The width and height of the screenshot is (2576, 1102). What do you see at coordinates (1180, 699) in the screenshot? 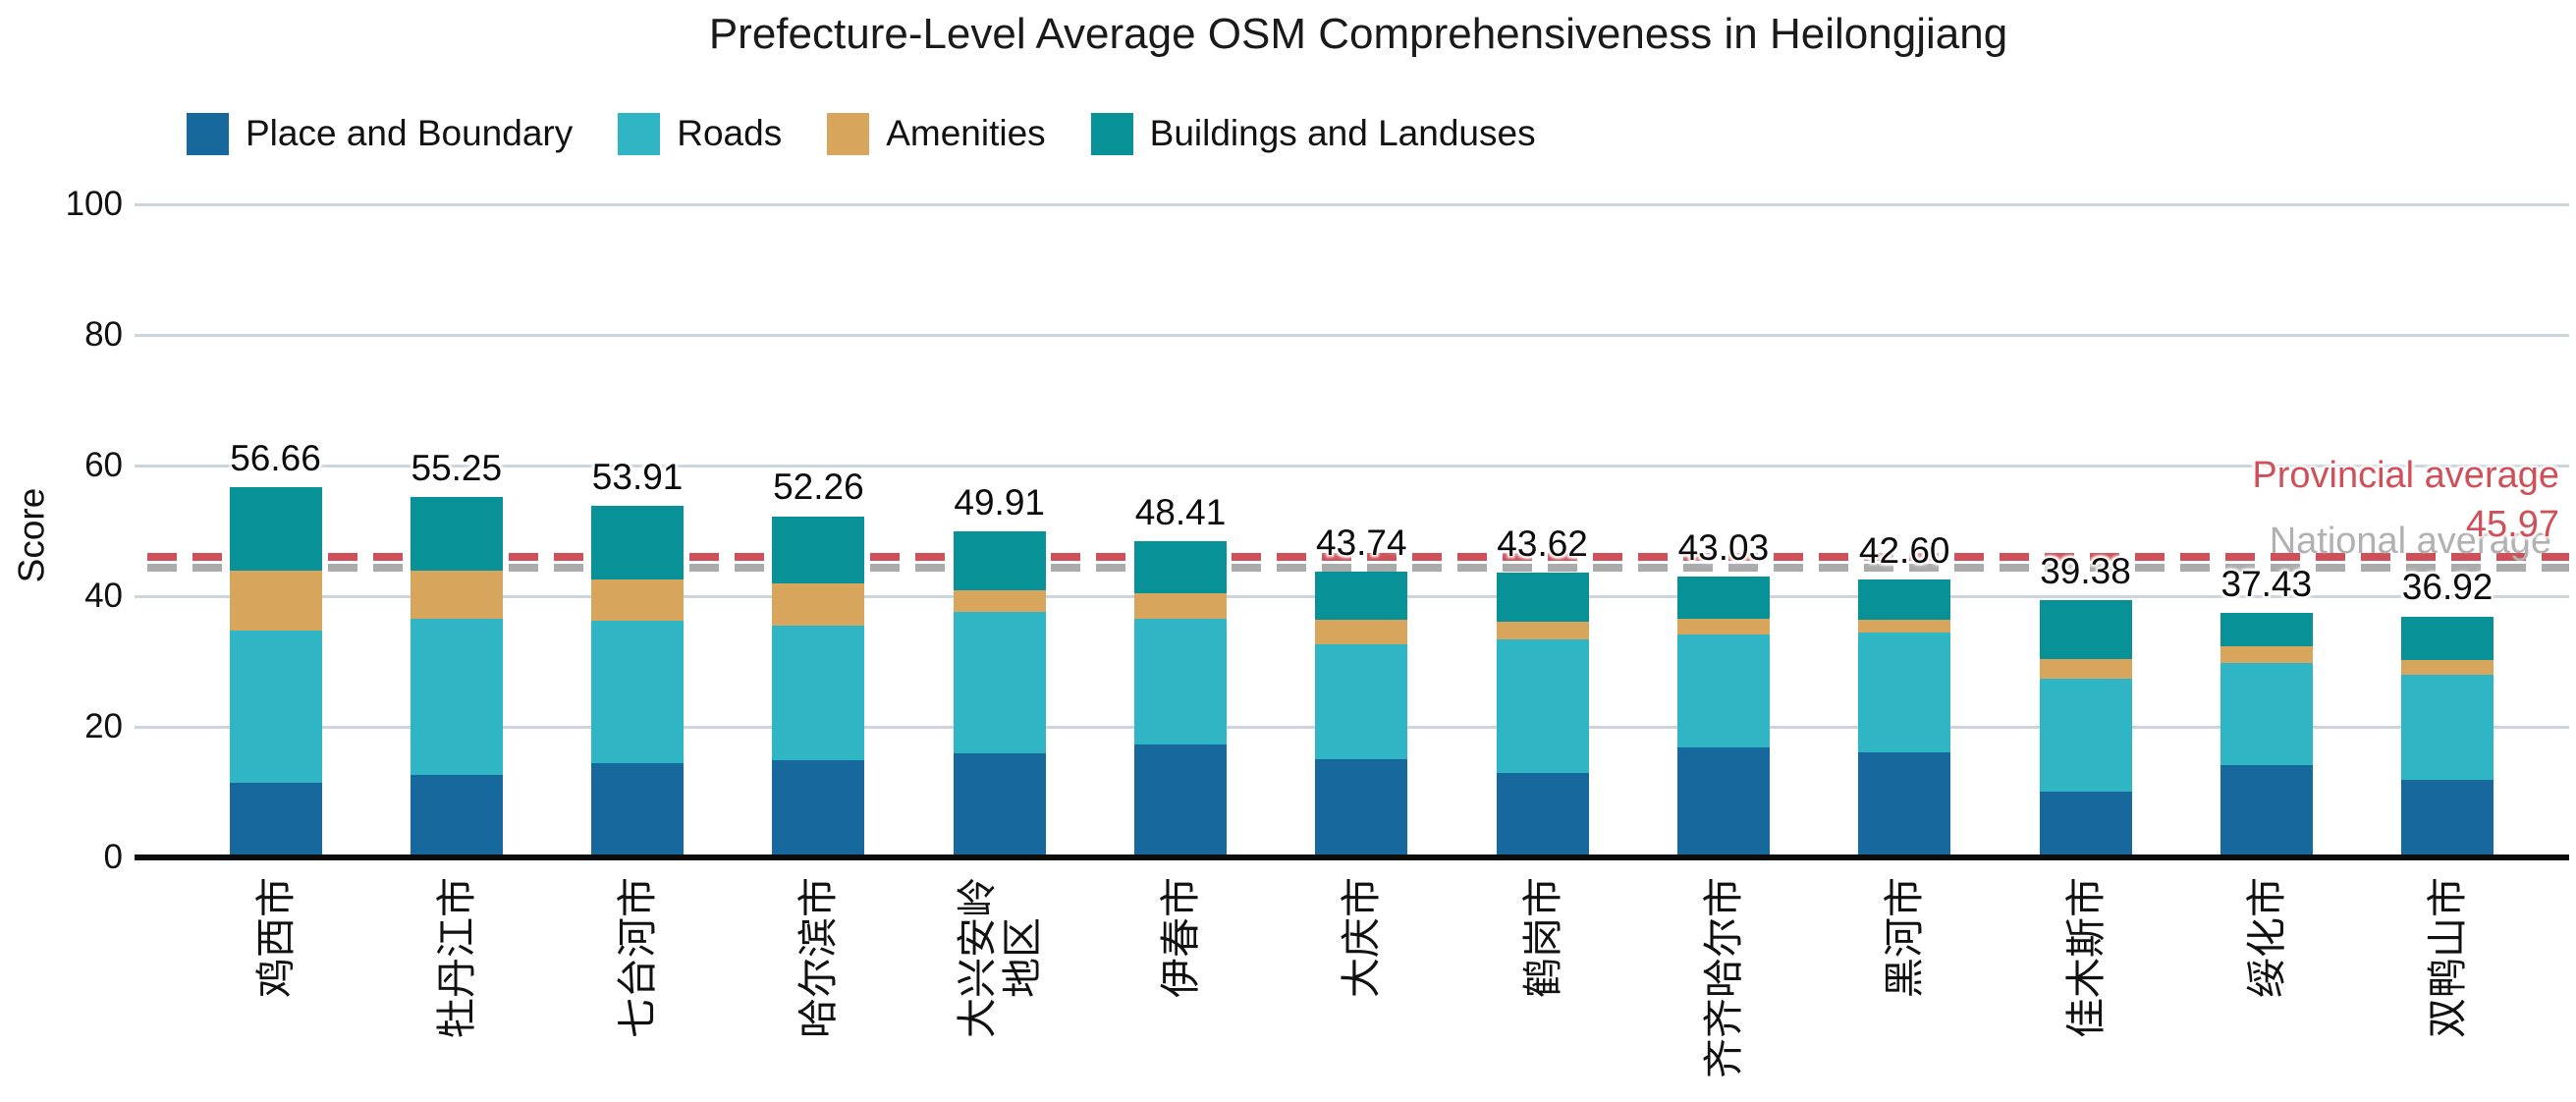
I see `bar-伊春市` at bounding box center [1180, 699].